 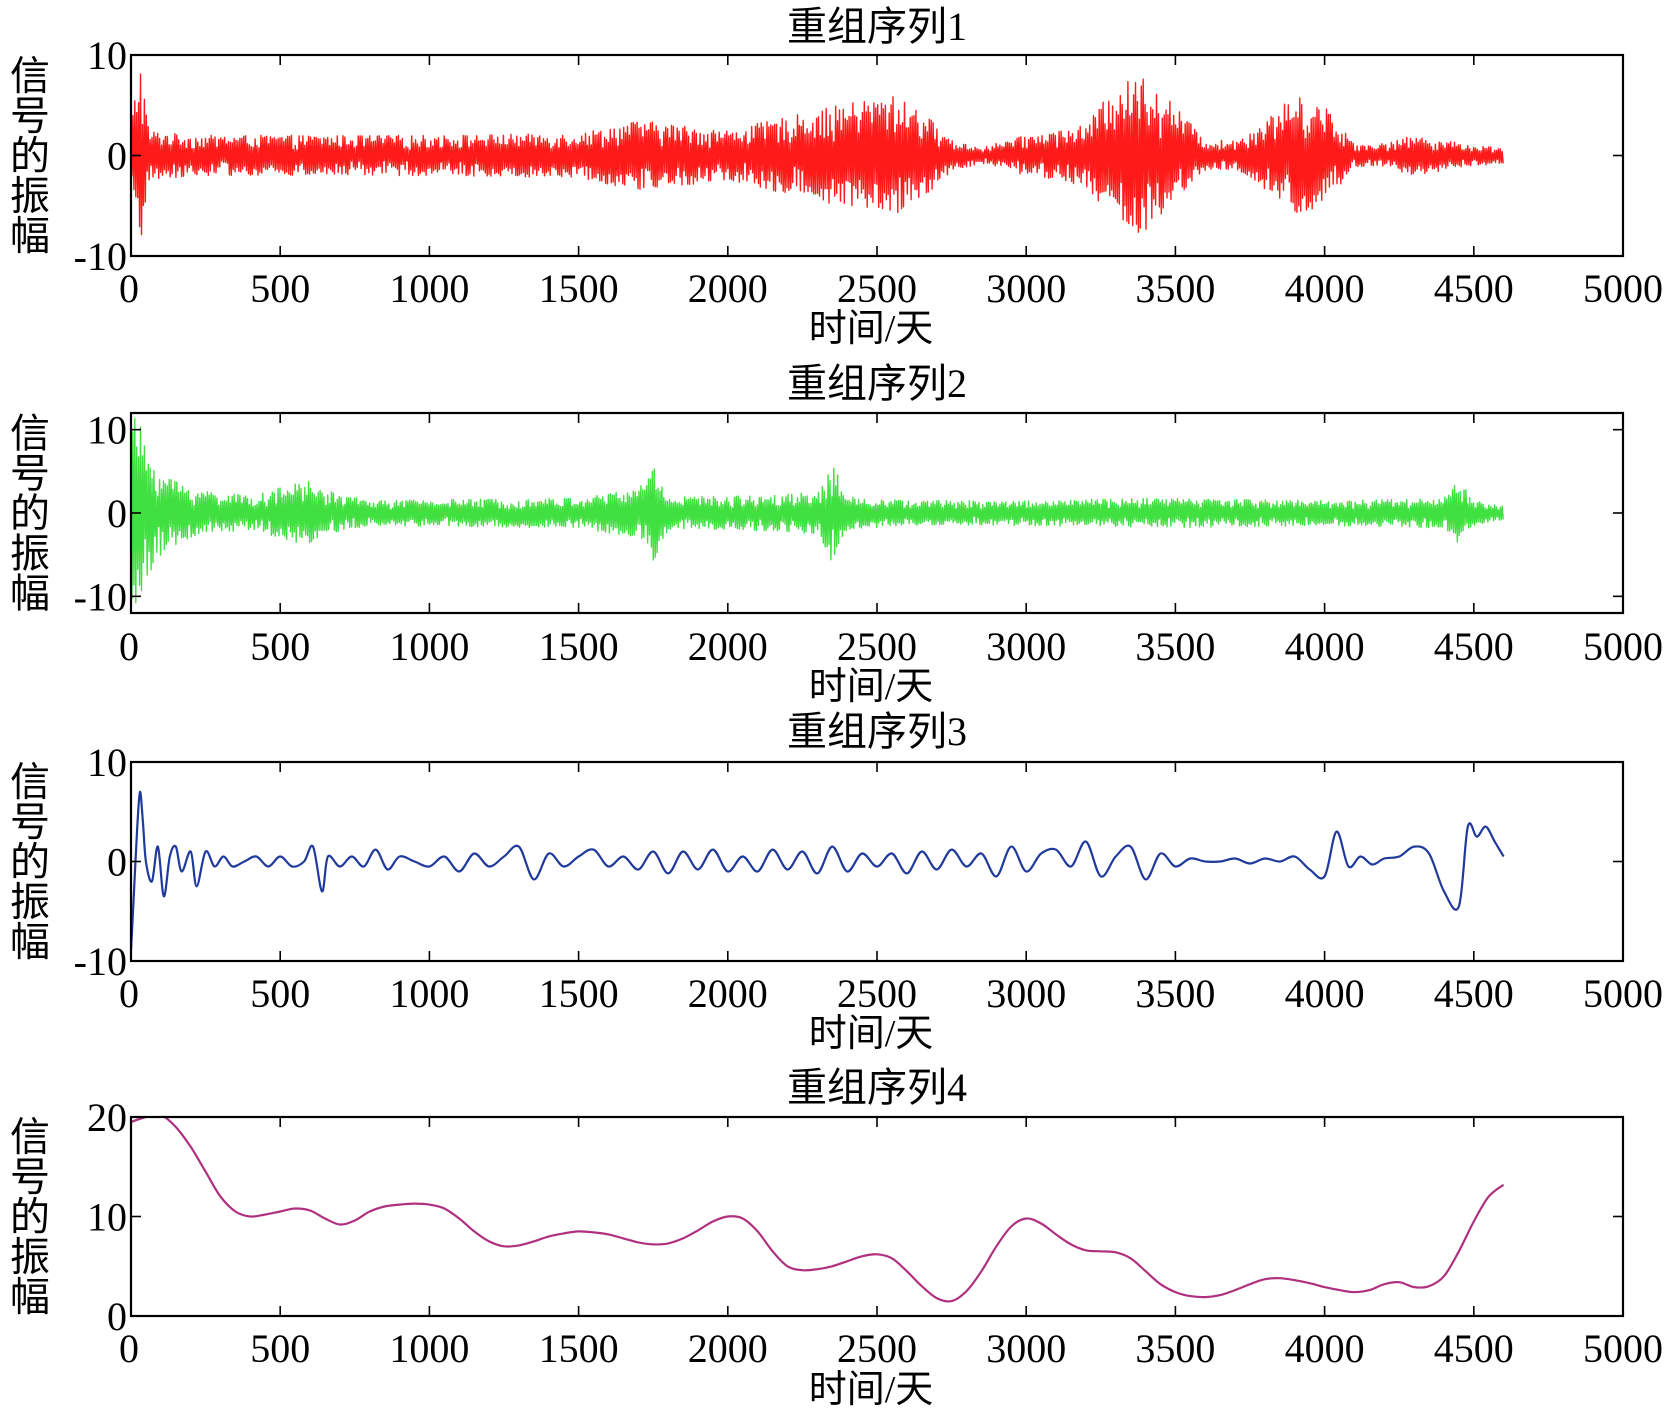 I want to click on chart-title: 重组序列3, so click(x=877, y=731).